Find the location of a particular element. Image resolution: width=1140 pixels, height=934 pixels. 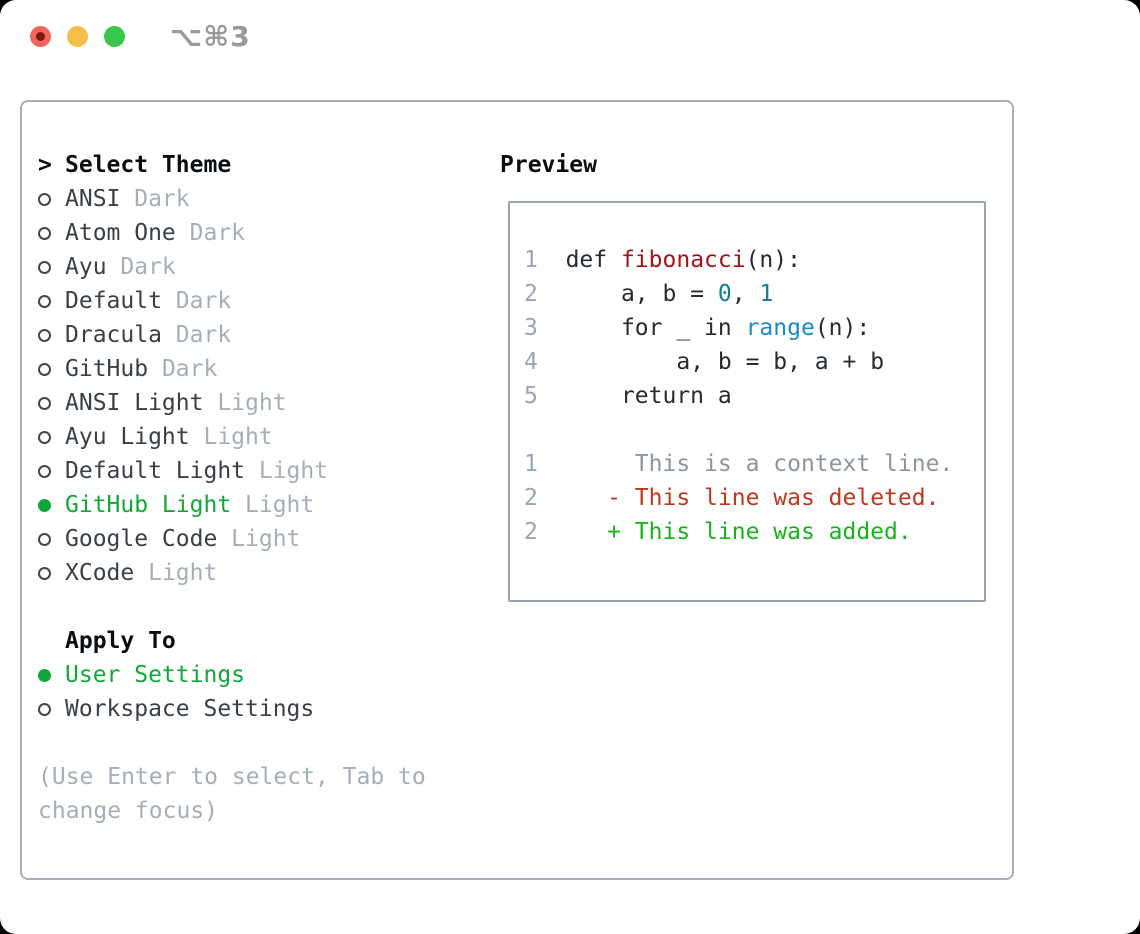

code-line: 2 a, b = 0, 1 is located at coordinates (754, 294).